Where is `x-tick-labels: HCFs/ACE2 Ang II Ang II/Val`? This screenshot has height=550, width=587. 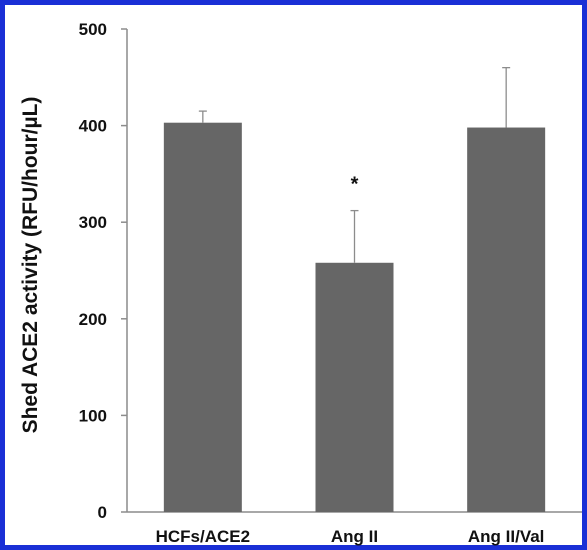 x-tick-labels: HCFs/ACE2 Ang II Ang II/Val is located at coordinates (350, 536).